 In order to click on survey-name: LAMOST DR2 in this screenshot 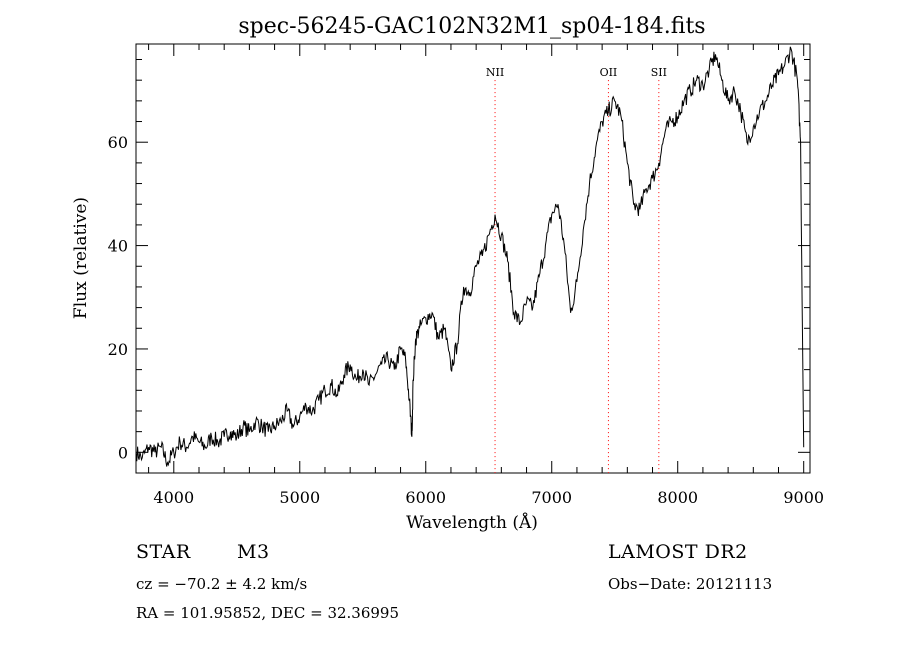, I will do `click(678, 552)`.